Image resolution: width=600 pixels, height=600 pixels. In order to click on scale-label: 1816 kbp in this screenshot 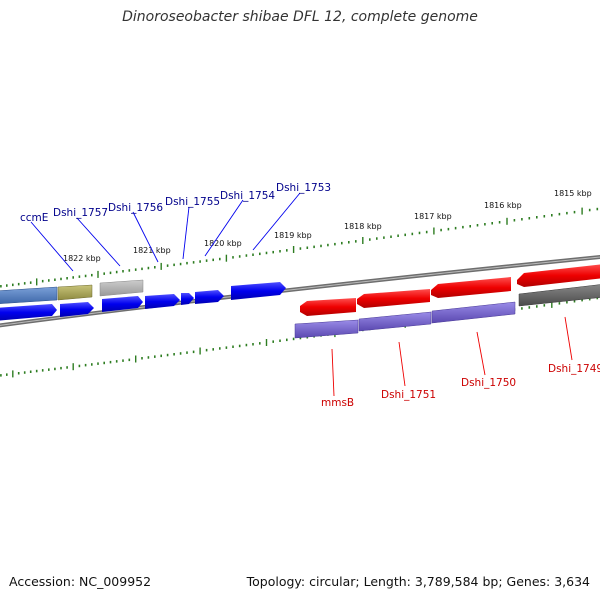, I will do `click(503, 205)`.